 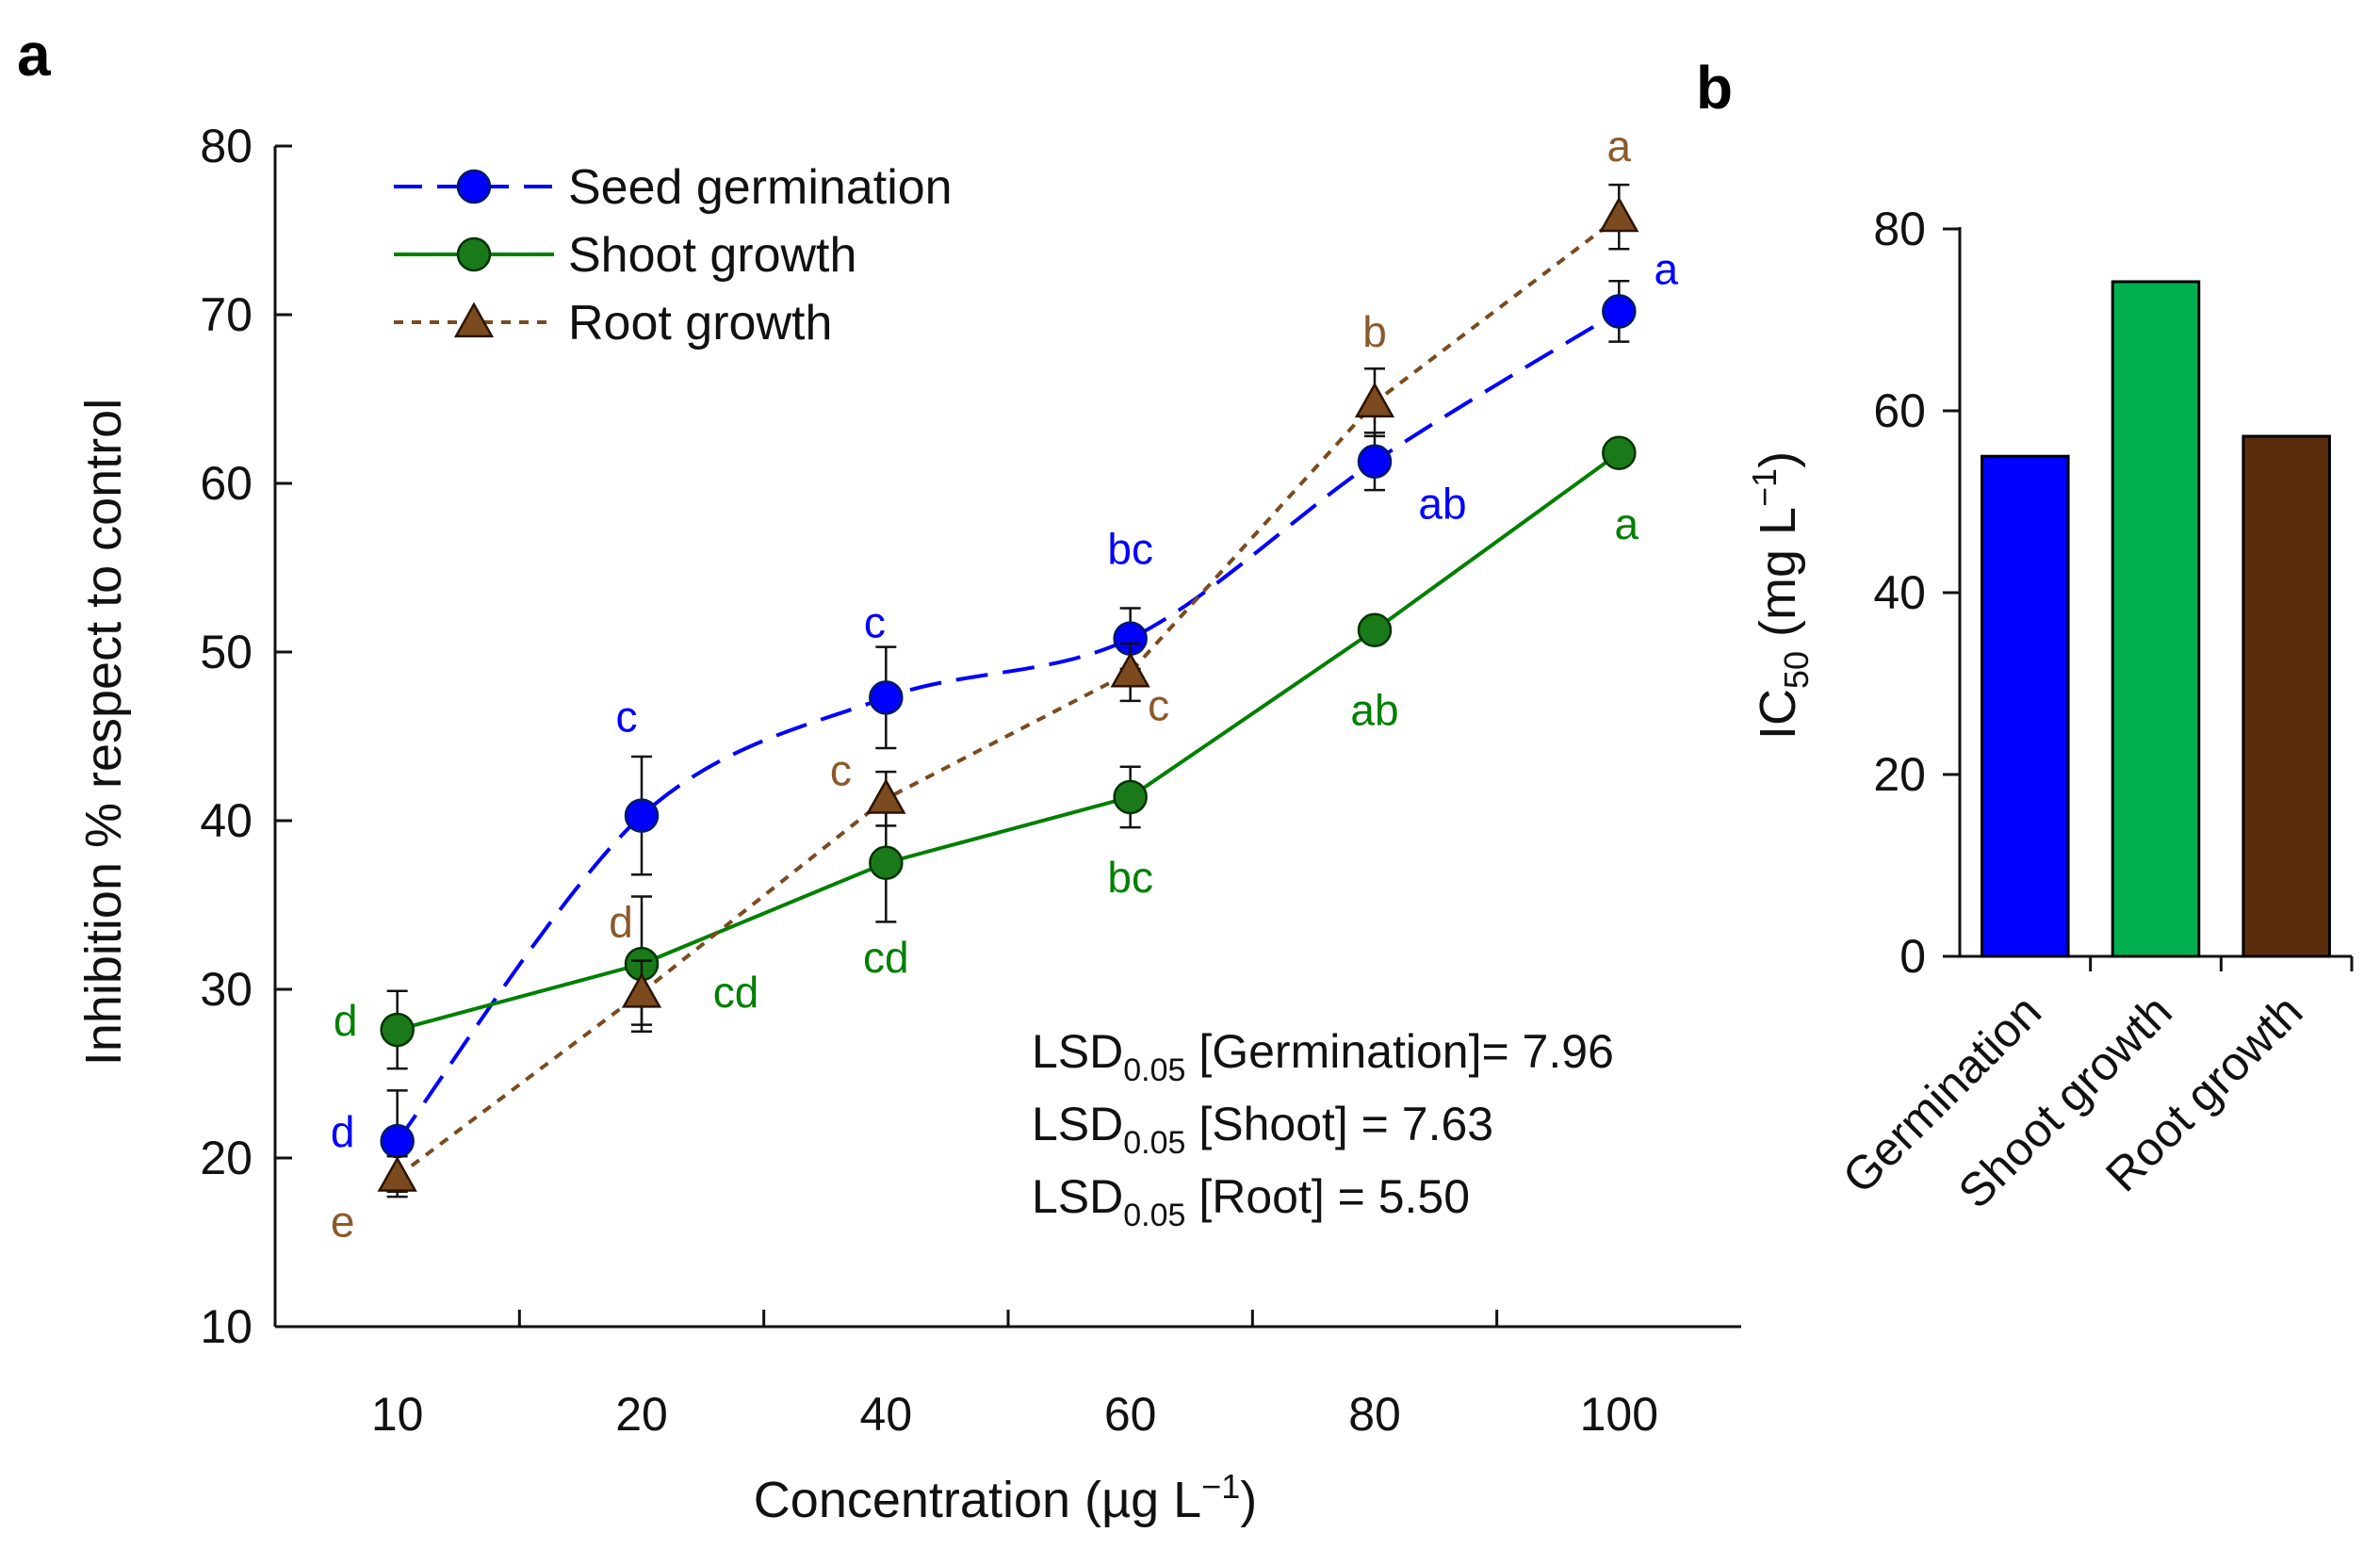 What do you see at coordinates (226, 1326) in the screenshot?
I see `panel-a-y-tick-label: 10` at bounding box center [226, 1326].